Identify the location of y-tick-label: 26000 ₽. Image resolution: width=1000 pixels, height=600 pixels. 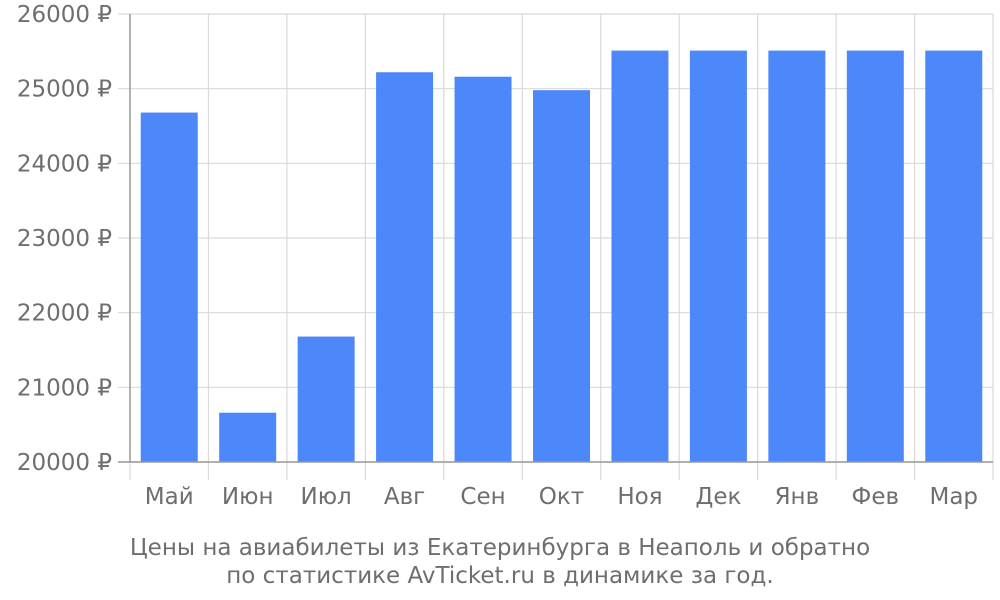
(64, 15).